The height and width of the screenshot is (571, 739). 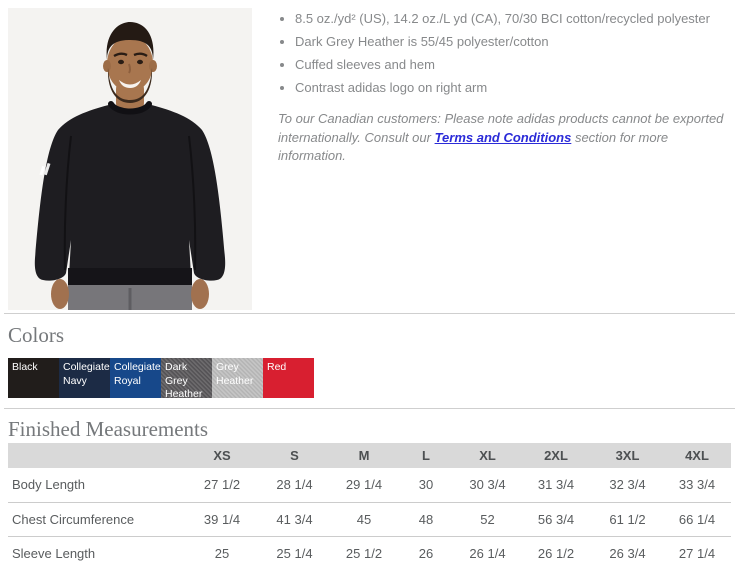 I want to click on measurement-value: 25, so click(x=222, y=552).